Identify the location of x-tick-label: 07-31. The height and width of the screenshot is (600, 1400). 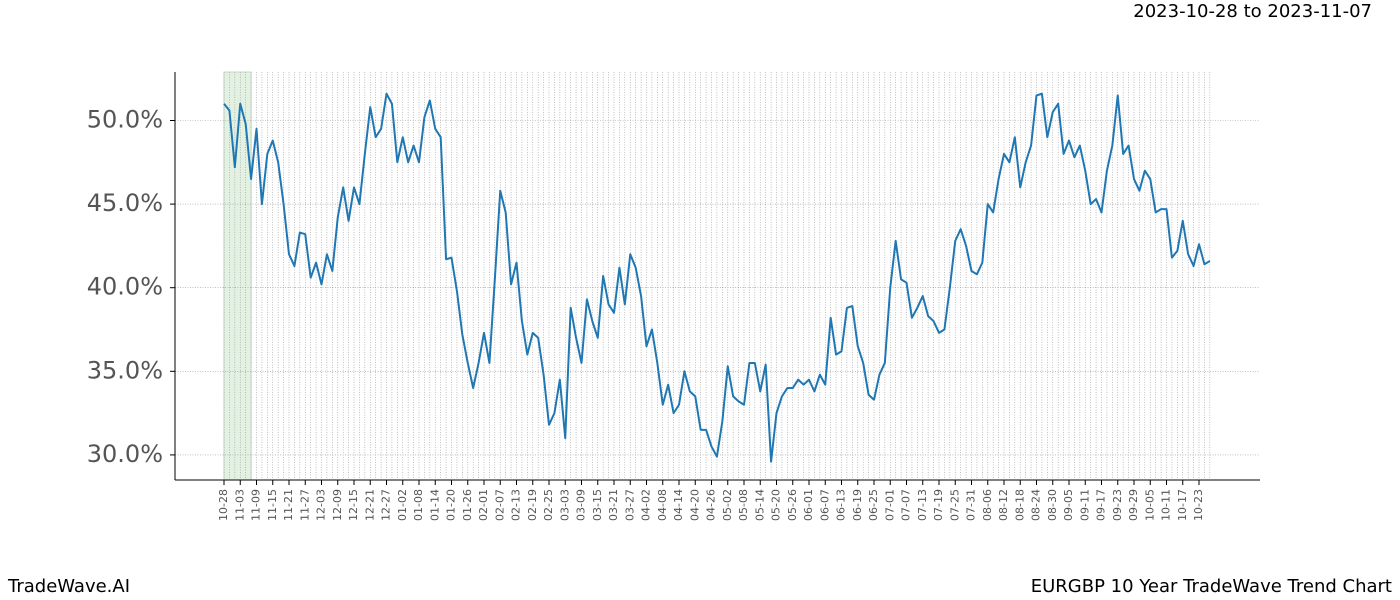
(971, 505).